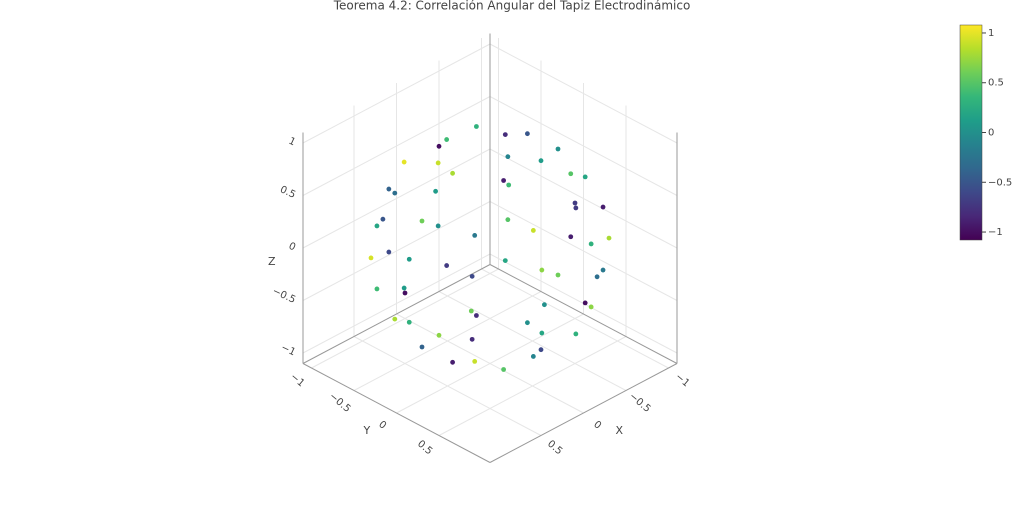 This screenshot has width=1024, height=505. Describe the element at coordinates (996, 83) in the screenshot. I see `colorbar-tick-label: 0.5` at that location.